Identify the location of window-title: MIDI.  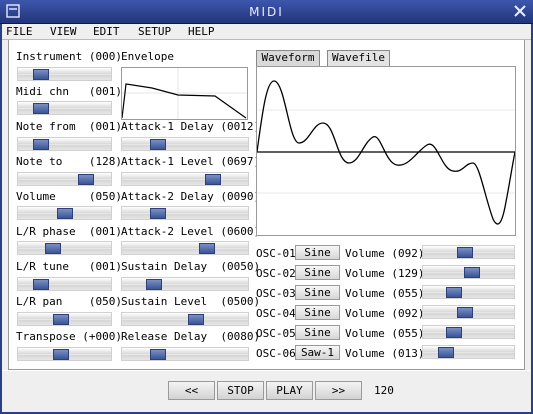
(266, 12).